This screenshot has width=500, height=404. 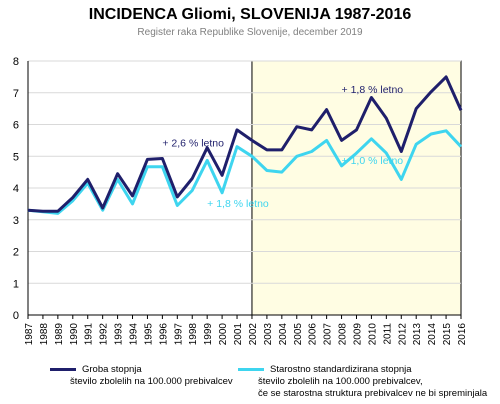 I want to click on y-tick-label: 4, so click(x=16, y=189).